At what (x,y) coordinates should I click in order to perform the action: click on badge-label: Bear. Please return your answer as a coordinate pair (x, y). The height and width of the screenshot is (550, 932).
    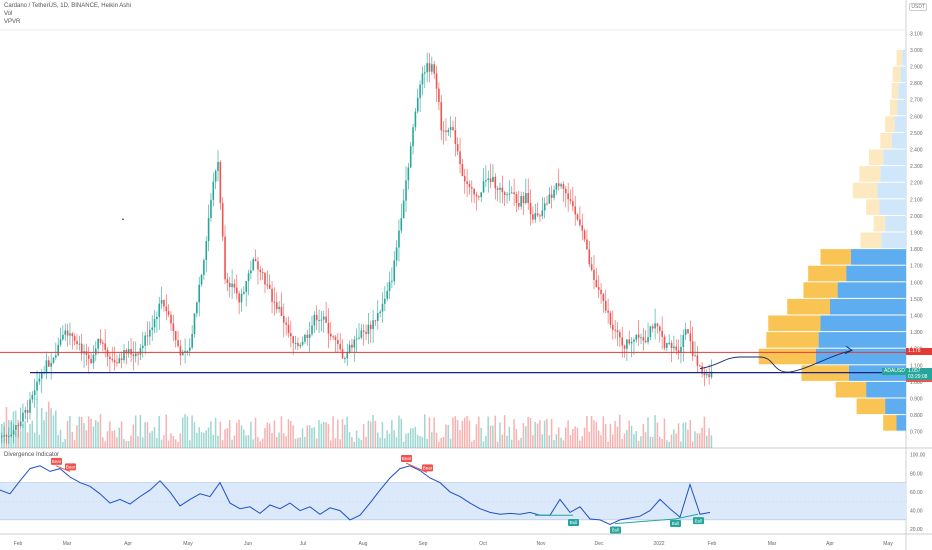
    Looking at the image, I should click on (428, 468).